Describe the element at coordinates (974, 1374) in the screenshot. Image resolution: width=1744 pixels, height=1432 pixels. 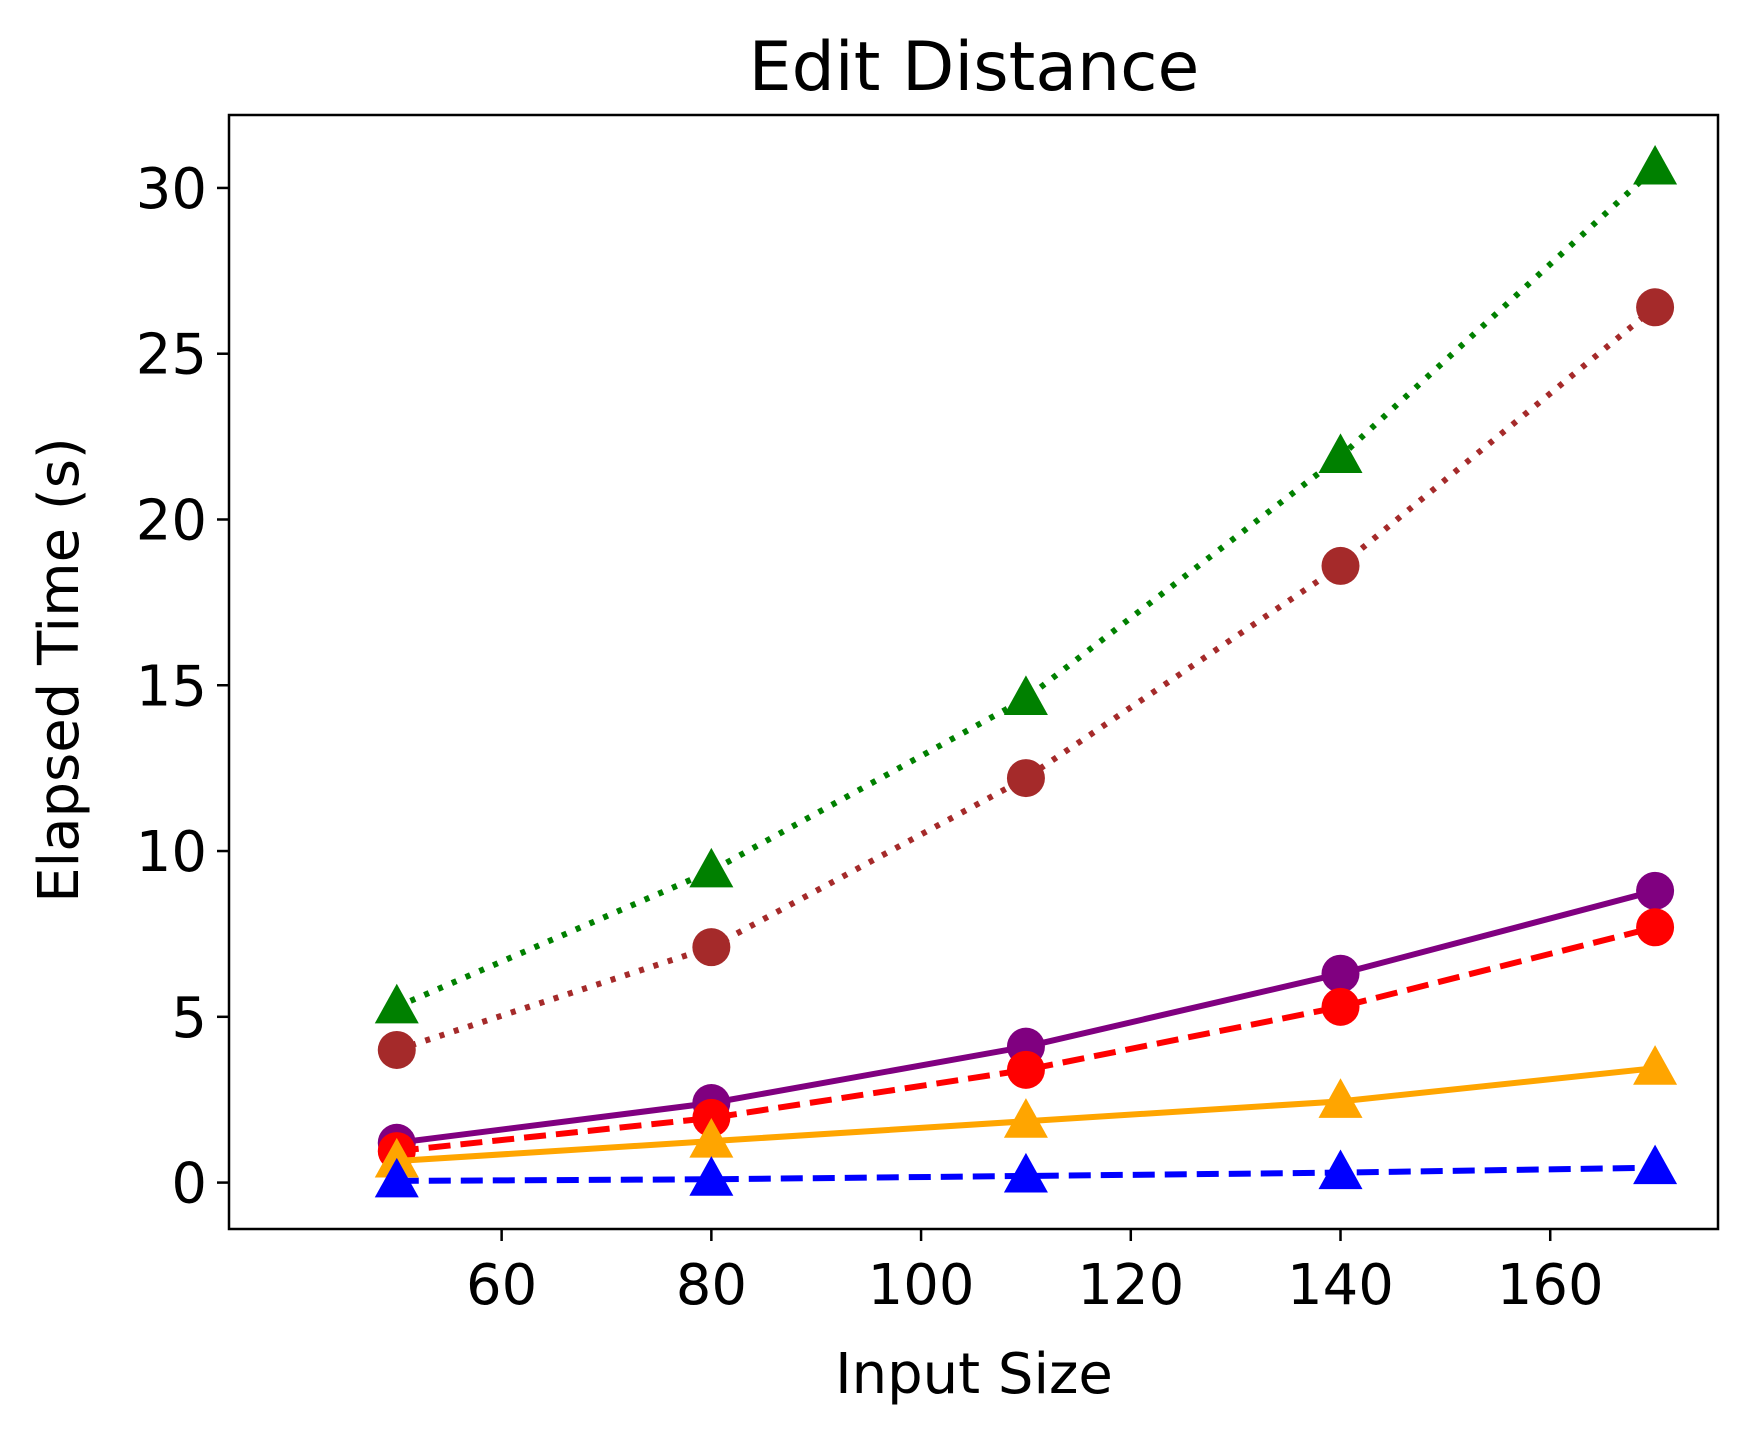
I see `x-axis-title: Input Size` at that location.